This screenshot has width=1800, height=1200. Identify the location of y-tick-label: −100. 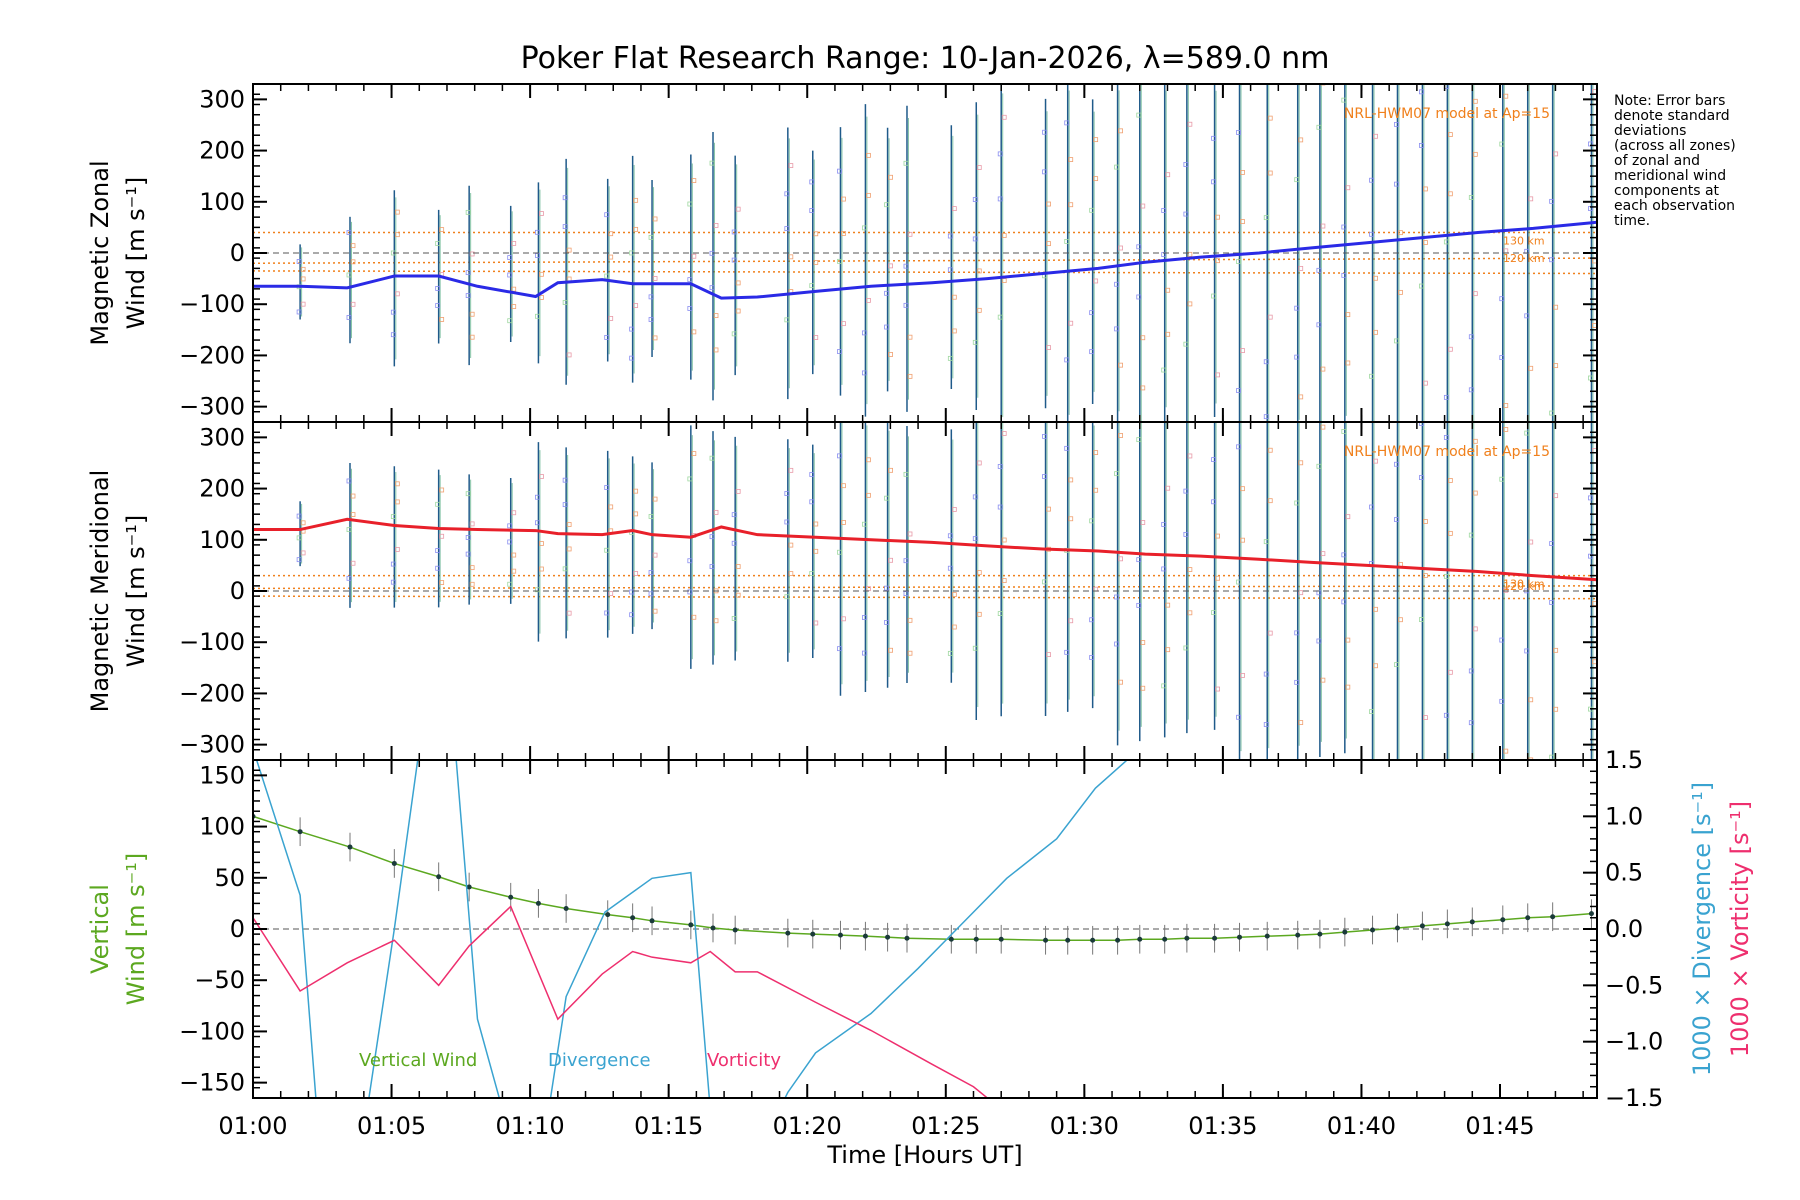
(212, 642).